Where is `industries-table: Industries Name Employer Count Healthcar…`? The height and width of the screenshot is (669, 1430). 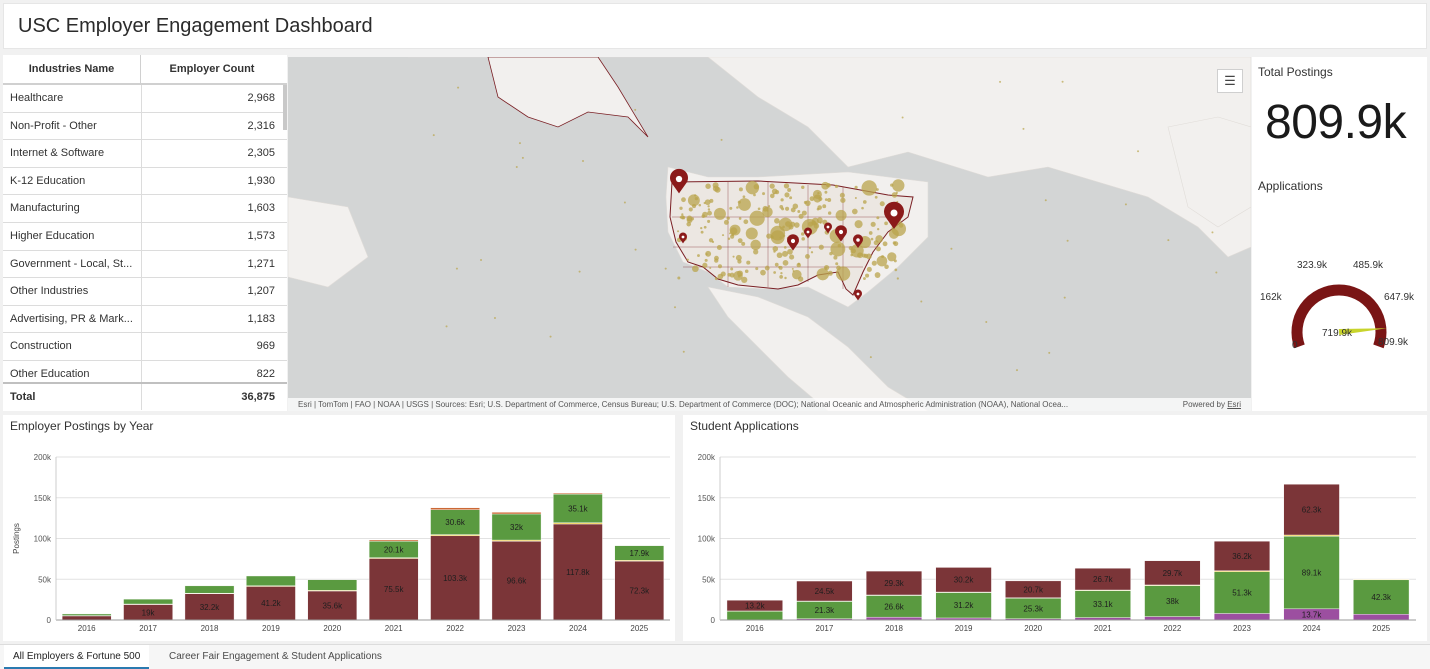 industries-table: Industries Name Employer Count Healthcar… is located at coordinates (145, 233).